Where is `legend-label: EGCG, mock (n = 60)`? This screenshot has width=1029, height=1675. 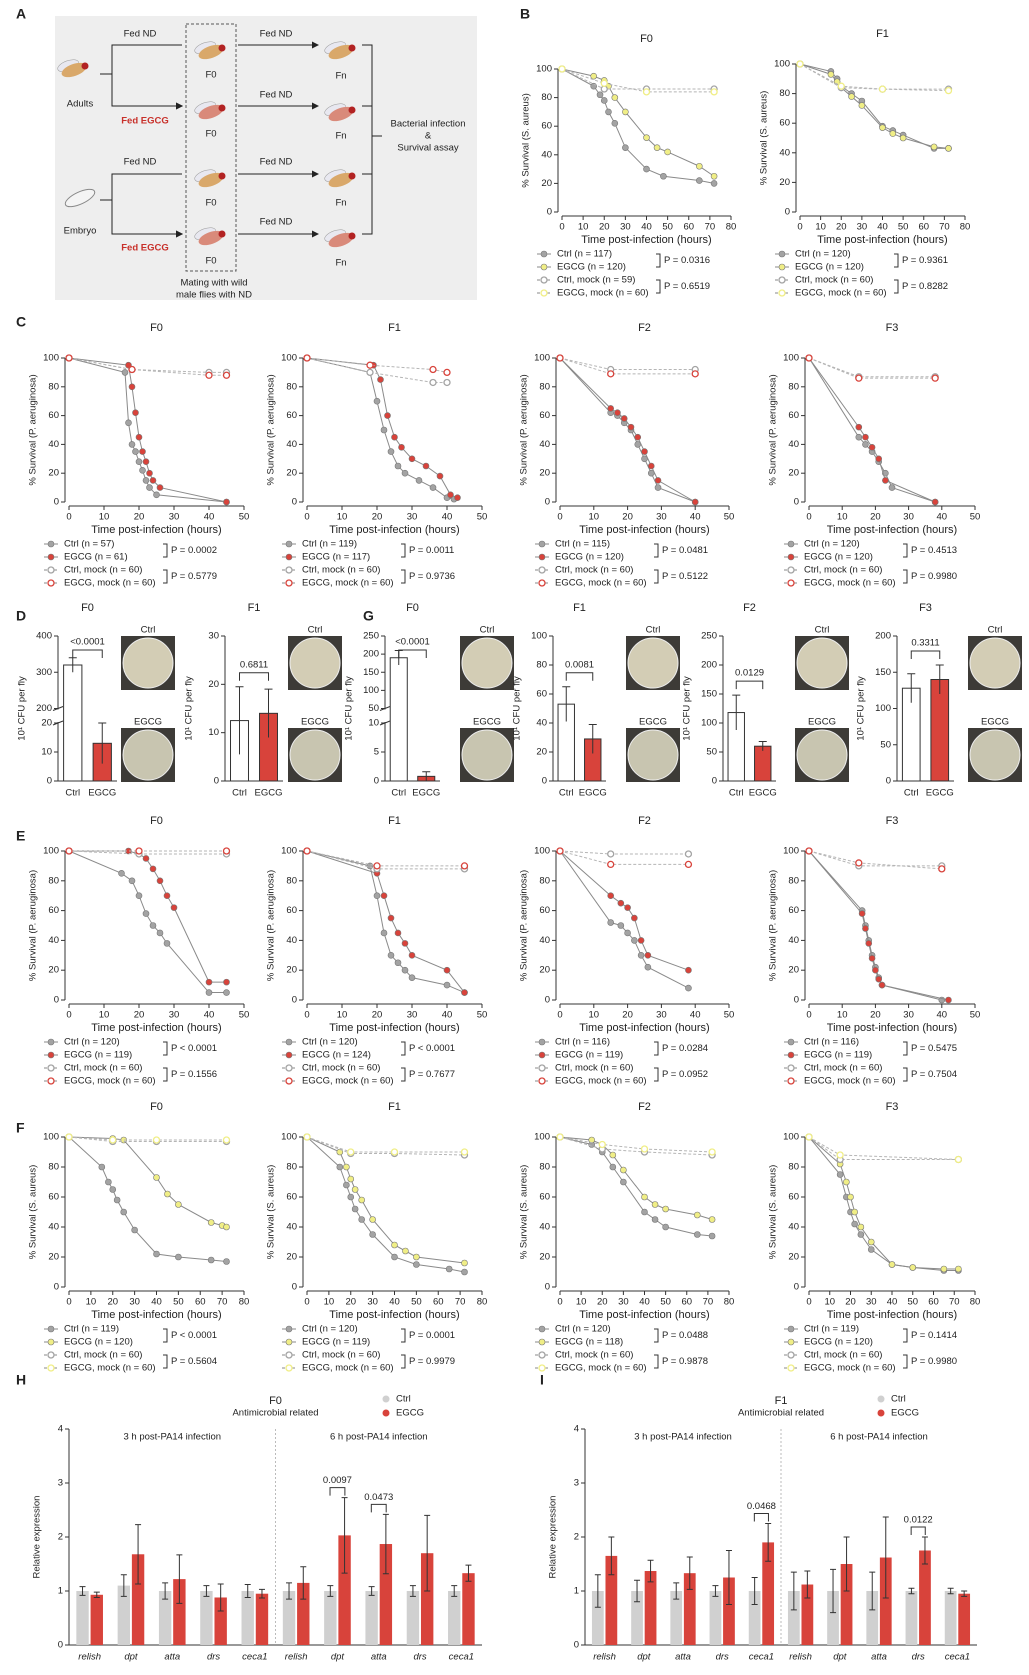
legend-label: EGCG, mock (n = 60) is located at coordinates (348, 1081).